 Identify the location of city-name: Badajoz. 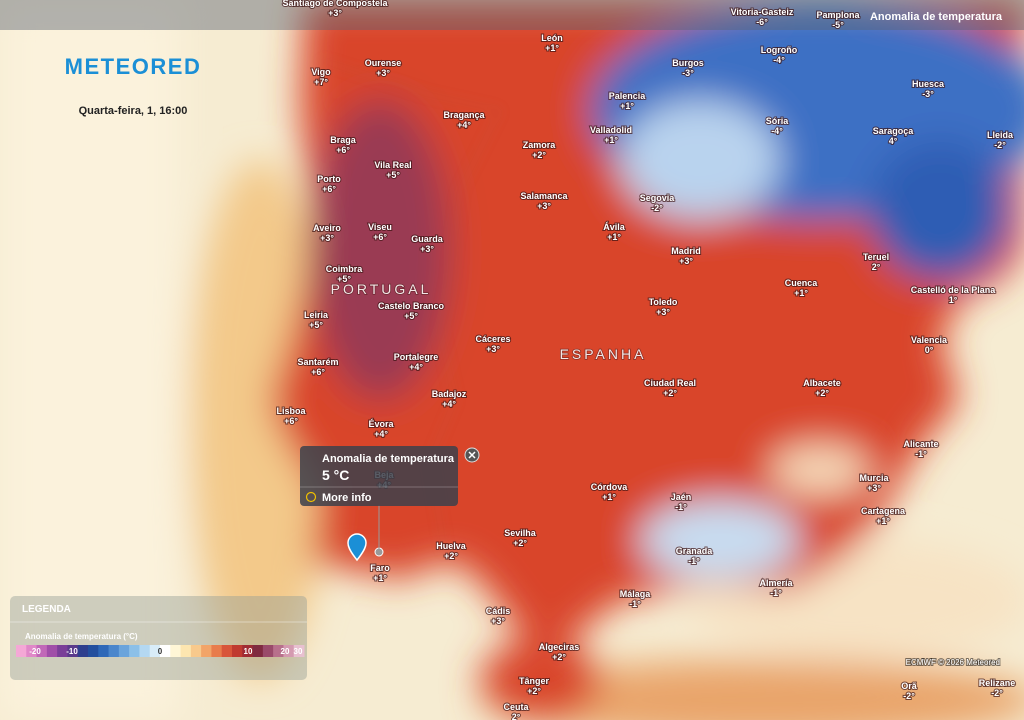
(449, 394).